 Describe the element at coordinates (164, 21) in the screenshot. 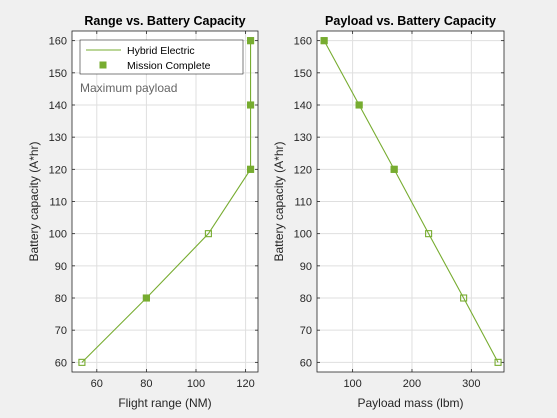

I see `chart-title: Range vs. Battery Capacity` at that location.